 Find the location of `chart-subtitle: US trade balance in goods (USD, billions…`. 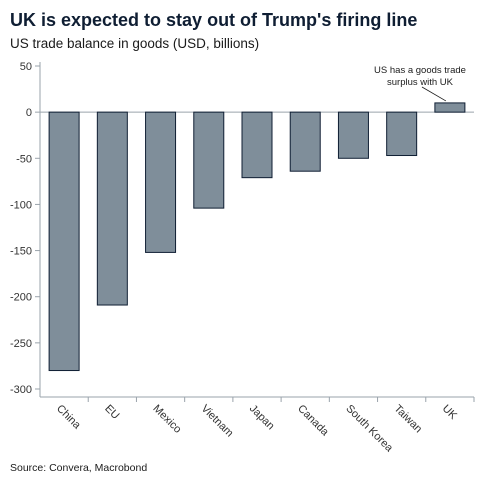

chart-subtitle: US trade balance in goods (USD, billions… is located at coordinates (135, 43).